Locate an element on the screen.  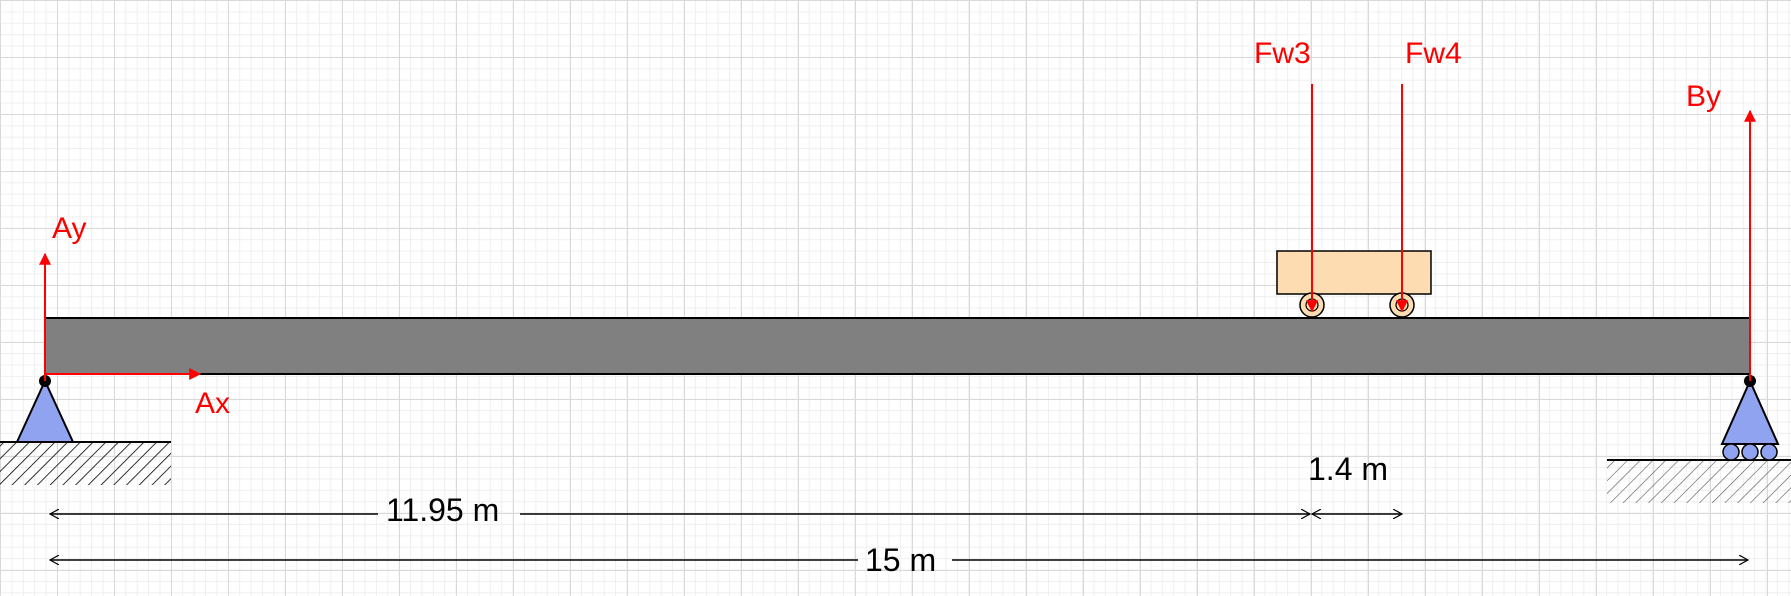
dimension-distance-to-fw3-label: 11.95 m is located at coordinates (442, 510).